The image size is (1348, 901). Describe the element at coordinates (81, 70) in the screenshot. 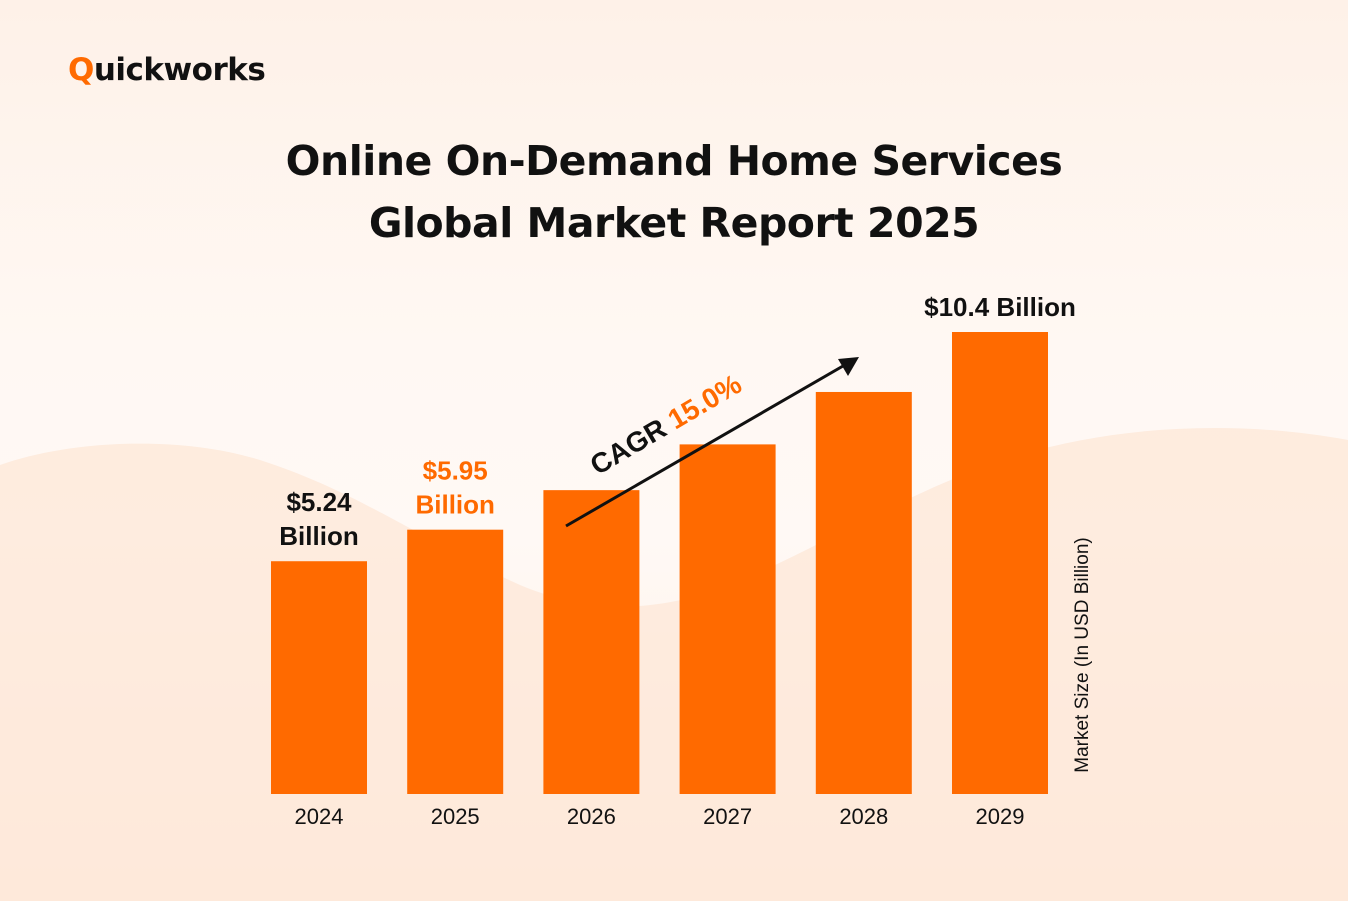

I see `logo-q-letter: Q` at that location.